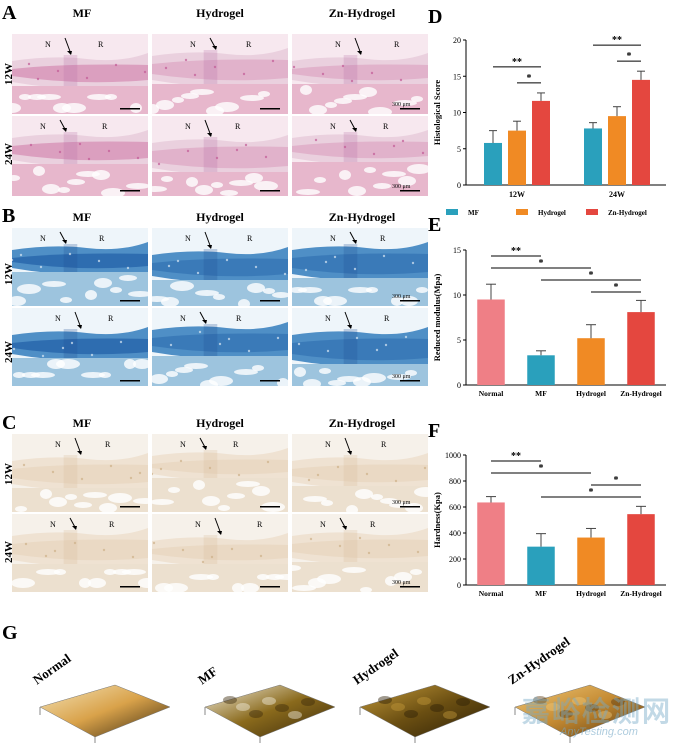 Image resolution: width=680 pixels, height=750 pixels. What do you see at coordinates (82, 13) in the screenshot?
I see `col-title-mf-a: MF` at bounding box center [82, 13].